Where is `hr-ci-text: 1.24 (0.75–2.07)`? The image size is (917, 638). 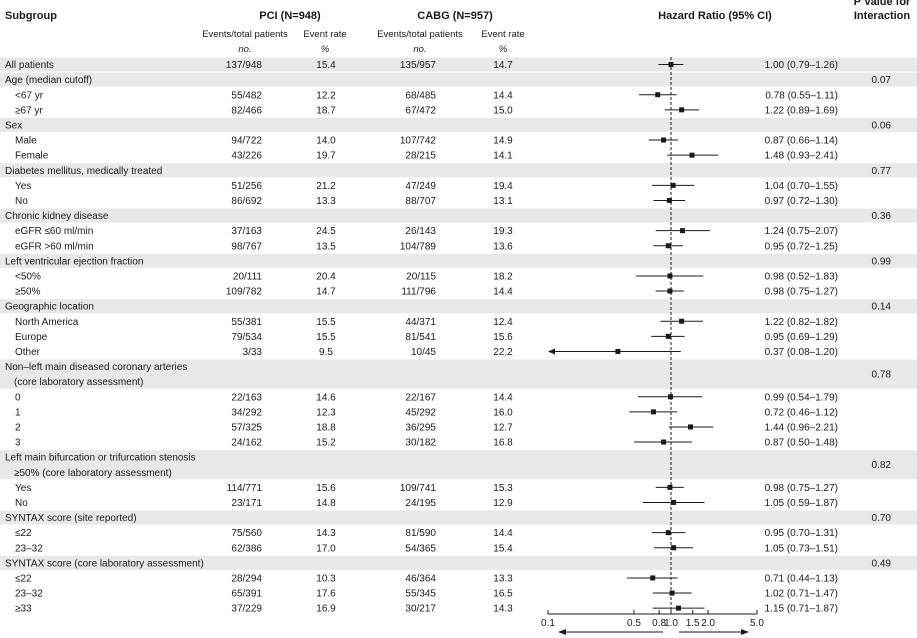
hr-ci-text: 1.24 (0.75–2.07) is located at coordinates (801, 231).